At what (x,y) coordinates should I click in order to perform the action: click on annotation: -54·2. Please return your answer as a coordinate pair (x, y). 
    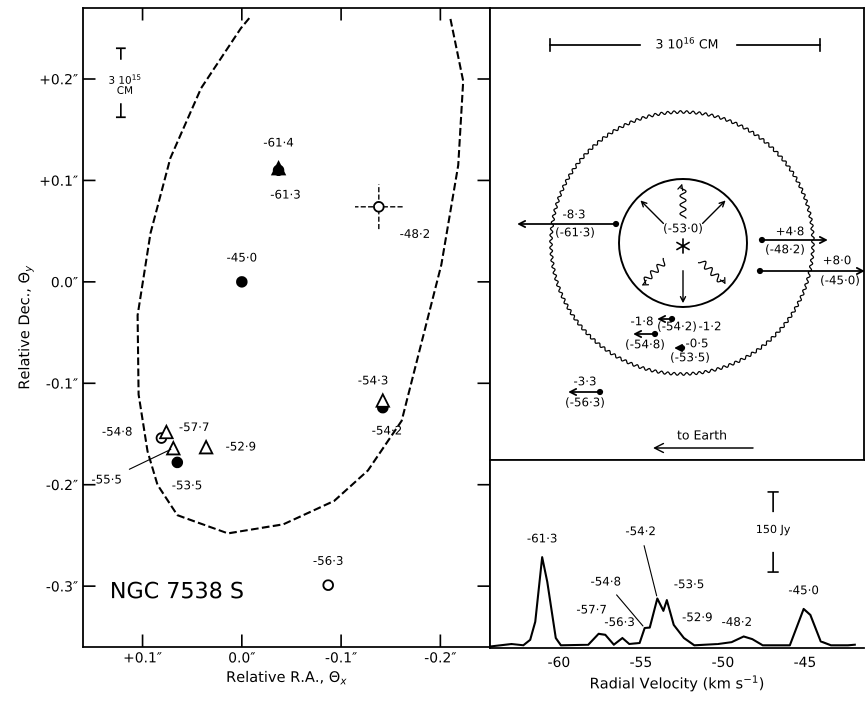
    Looking at the image, I should click on (640, 531).